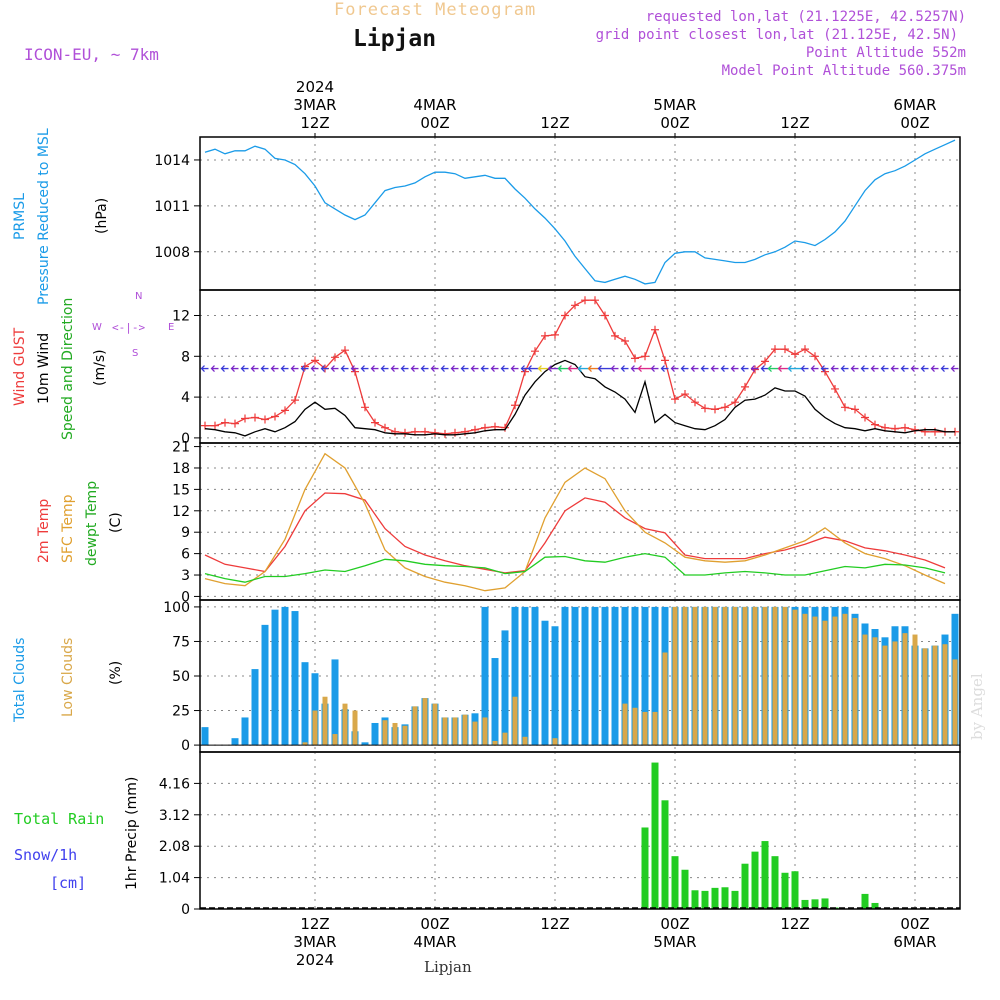  I want to click on top-time-label: 2024, so click(315, 87).